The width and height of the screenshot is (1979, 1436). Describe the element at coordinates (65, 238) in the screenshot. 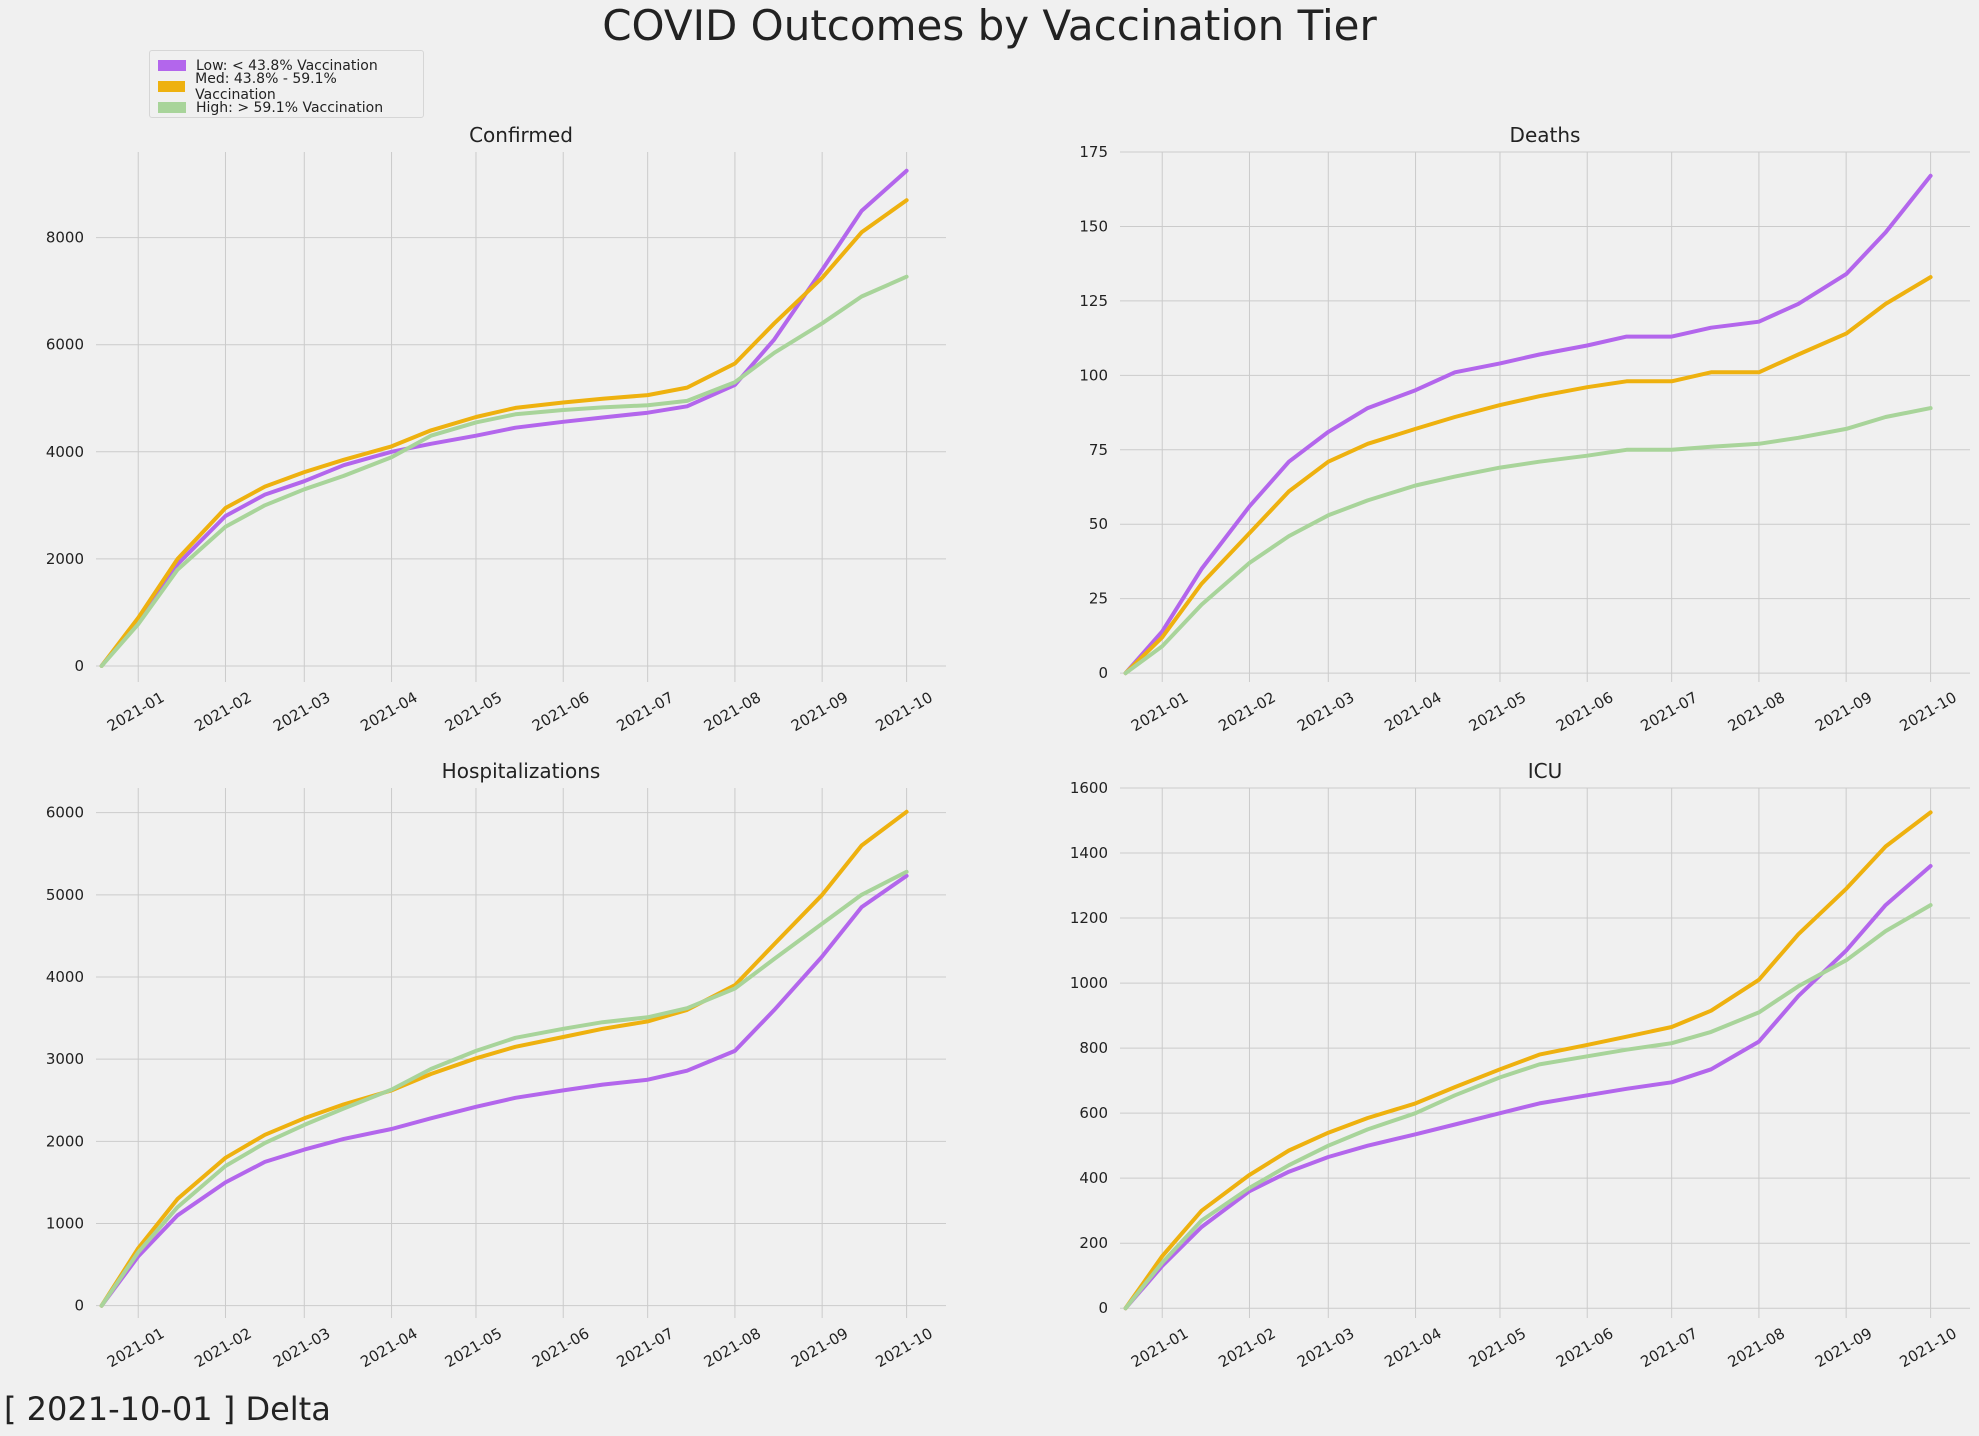

I see `y-tick-label: 8000` at that location.